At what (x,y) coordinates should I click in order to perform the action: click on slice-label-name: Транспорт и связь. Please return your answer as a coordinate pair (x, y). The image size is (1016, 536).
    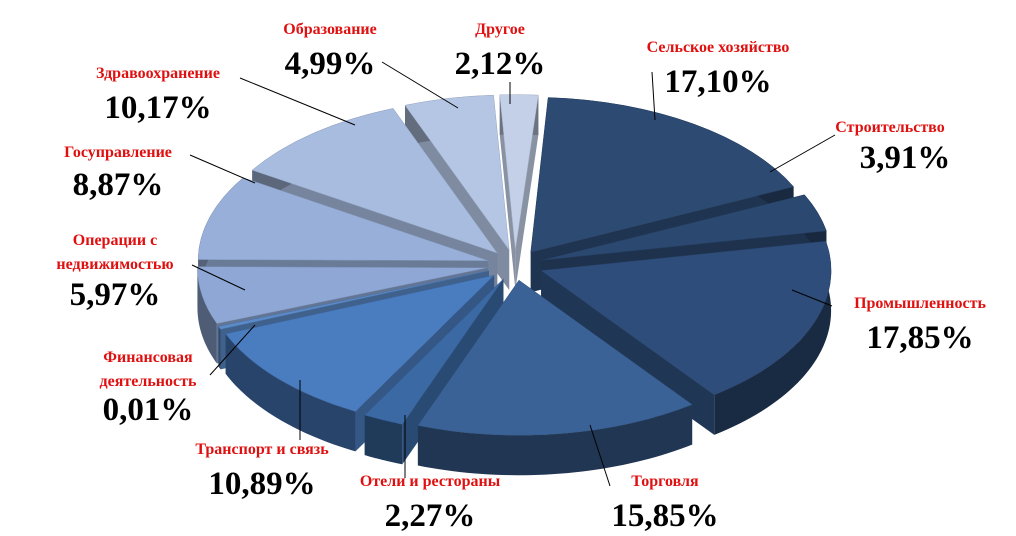
    Looking at the image, I should click on (262, 449).